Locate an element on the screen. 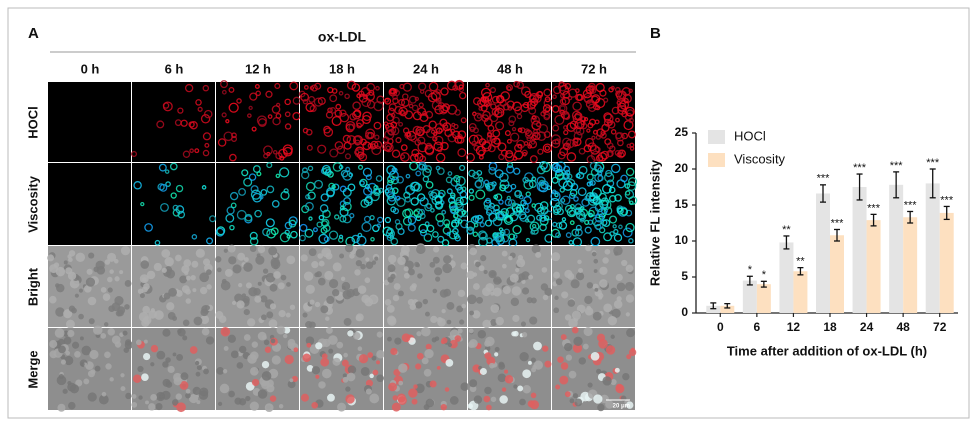 The width and height of the screenshot is (978, 426). legend-label: Viscosity is located at coordinates (760, 158).